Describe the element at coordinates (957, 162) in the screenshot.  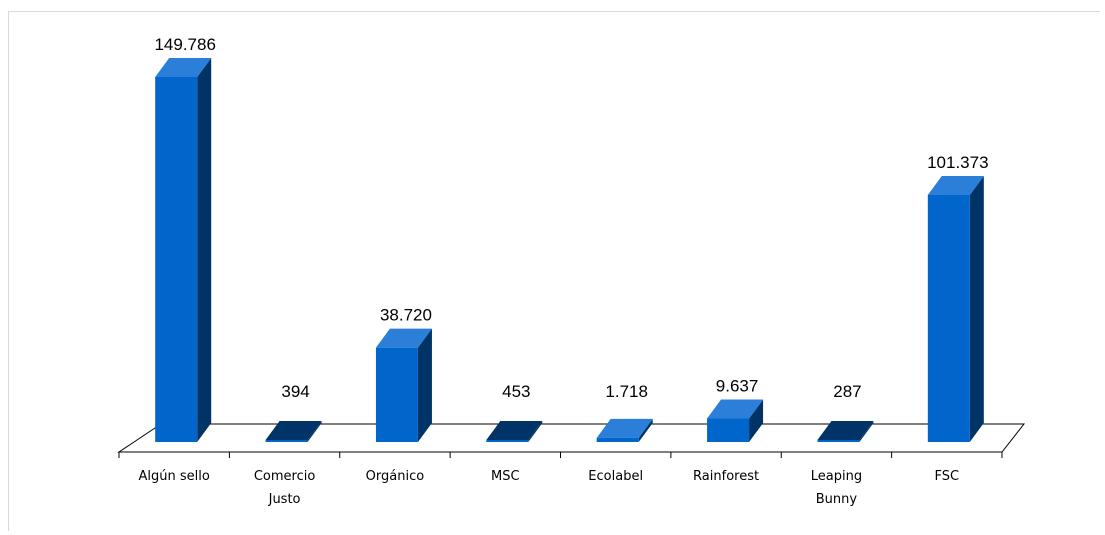
I see `value-label: 101.373` at that location.